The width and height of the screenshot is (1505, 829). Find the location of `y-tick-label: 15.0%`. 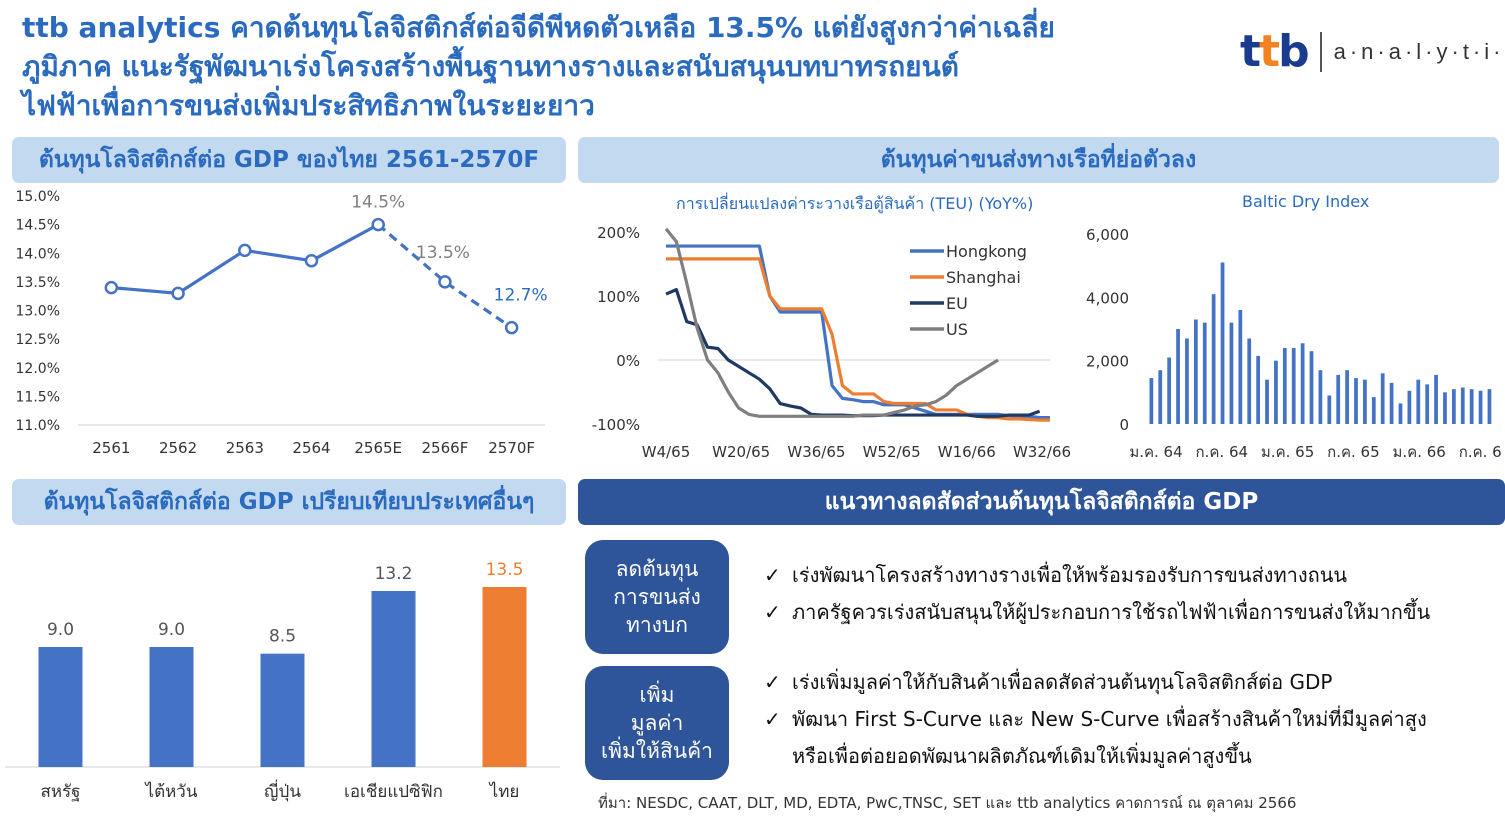

y-tick-label: 15.0% is located at coordinates (38, 197).